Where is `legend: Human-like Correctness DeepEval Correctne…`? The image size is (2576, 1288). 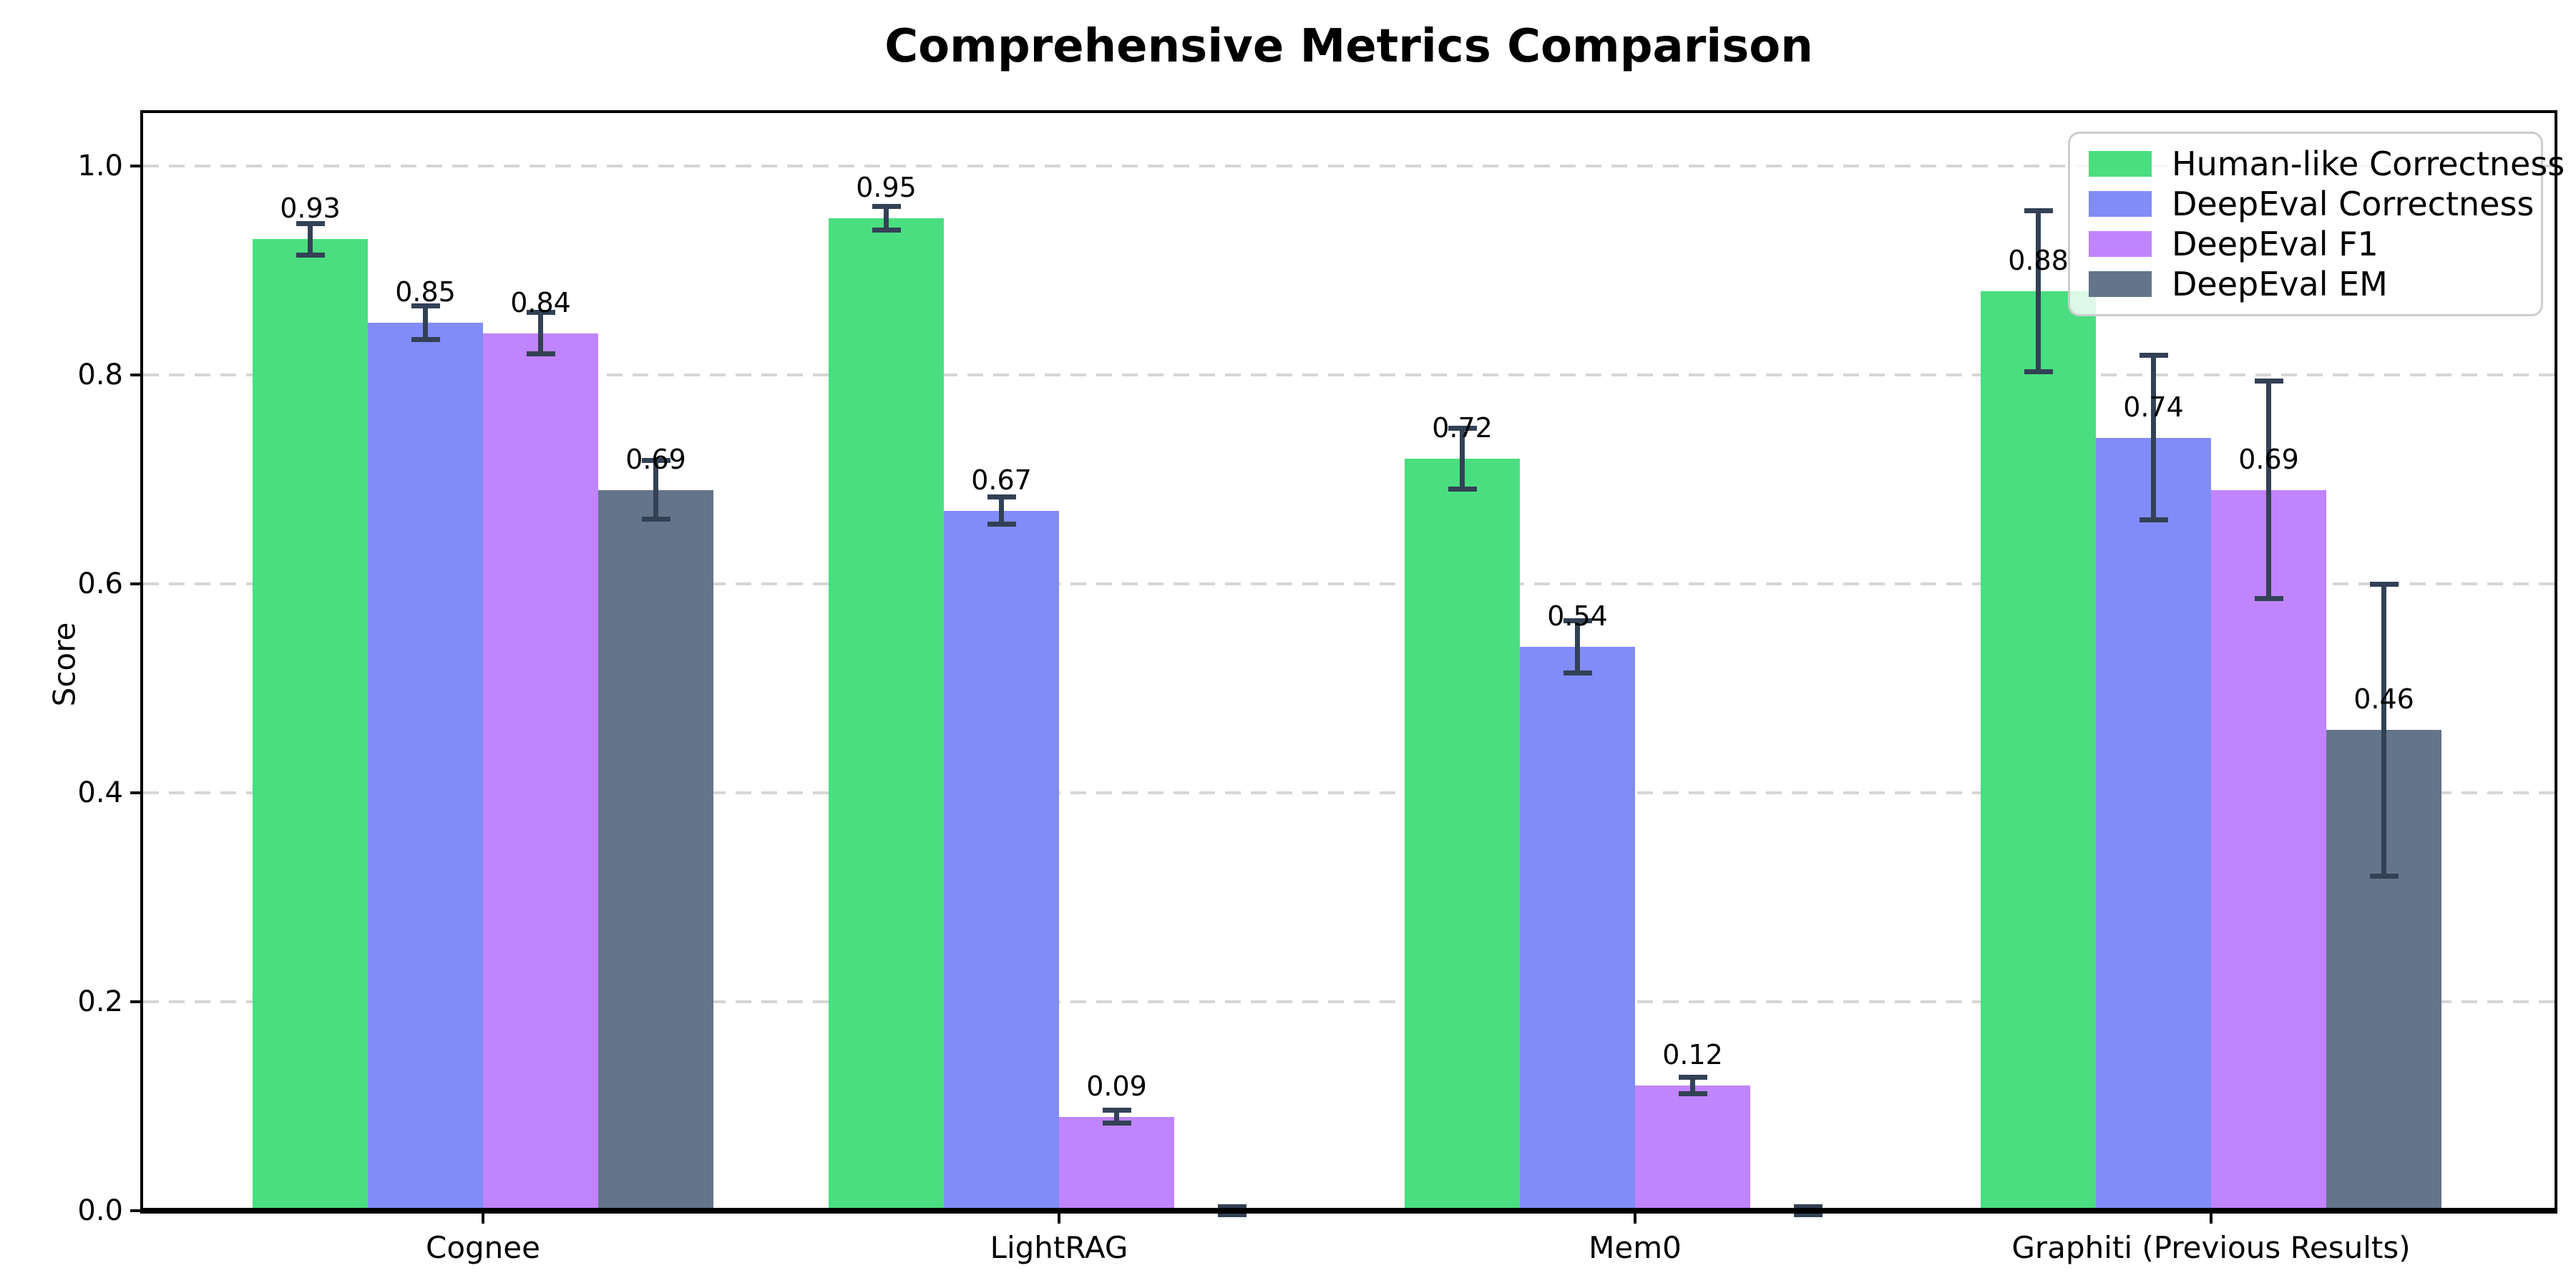 legend: Human-like Correctness DeepEval Correctne… is located at coordinates (2316, 224).